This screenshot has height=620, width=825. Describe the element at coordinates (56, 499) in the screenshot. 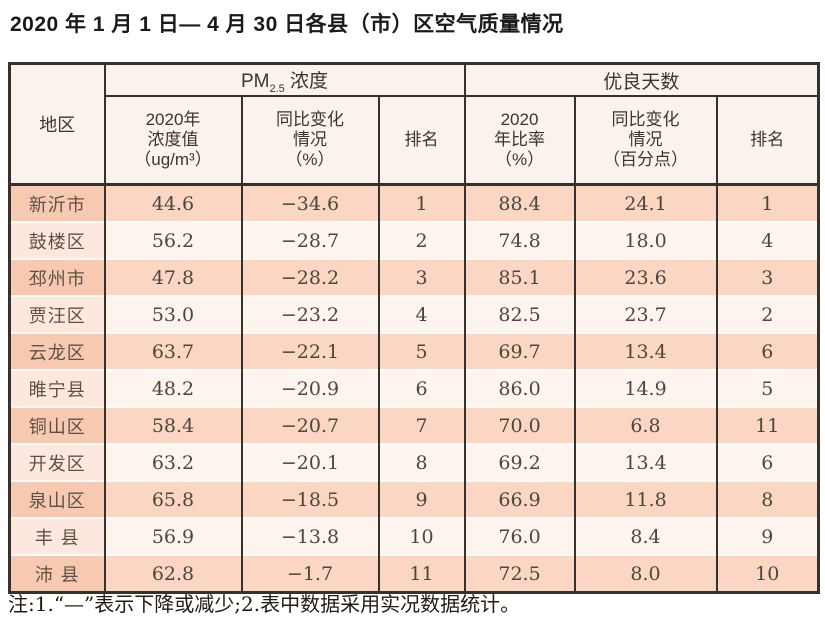

I see `region-cell: 泉山区` at that location.